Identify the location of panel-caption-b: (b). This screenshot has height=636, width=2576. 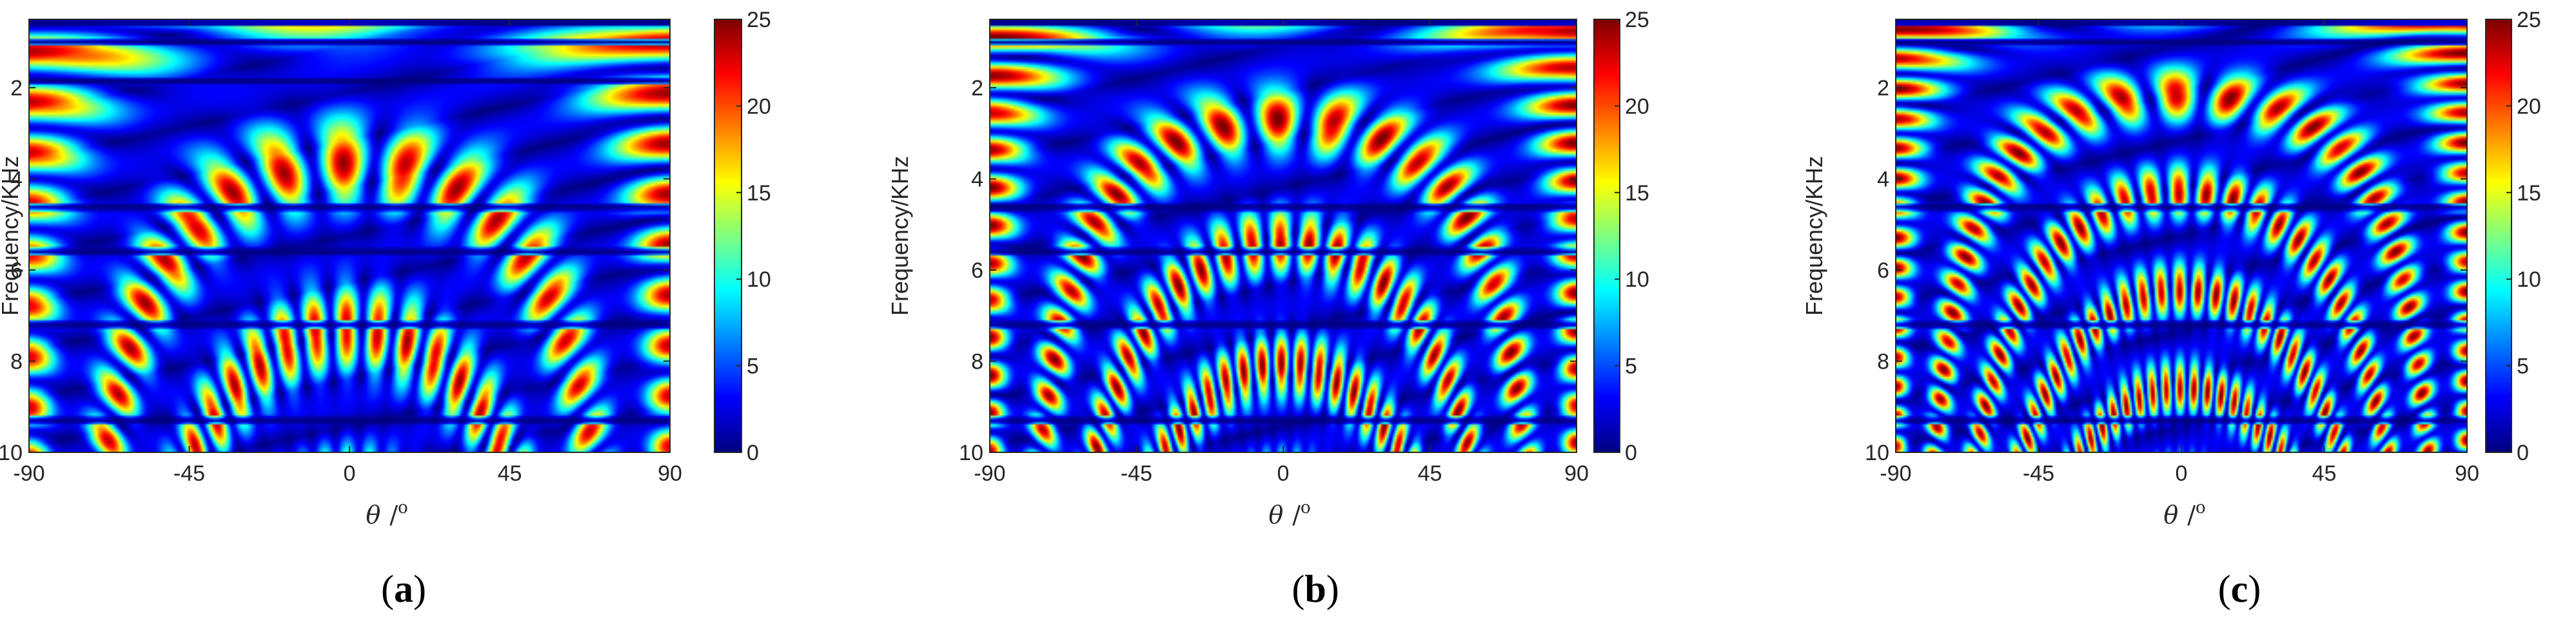
(1315, 589).